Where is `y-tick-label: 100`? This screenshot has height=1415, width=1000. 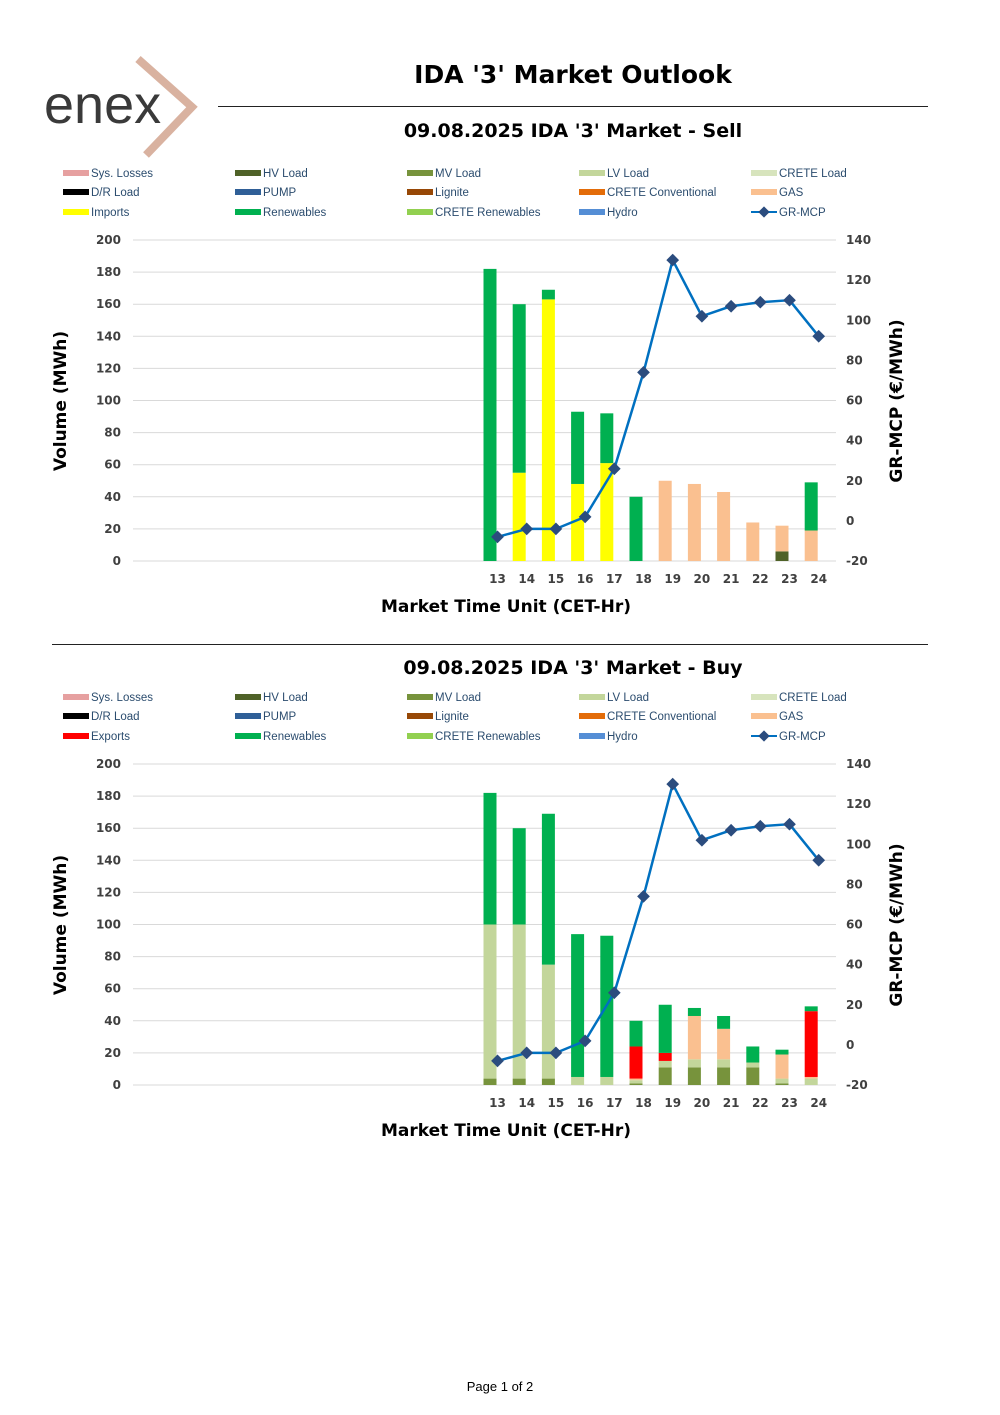 y-tick-label: 100 is located at coordinates (108, 401).